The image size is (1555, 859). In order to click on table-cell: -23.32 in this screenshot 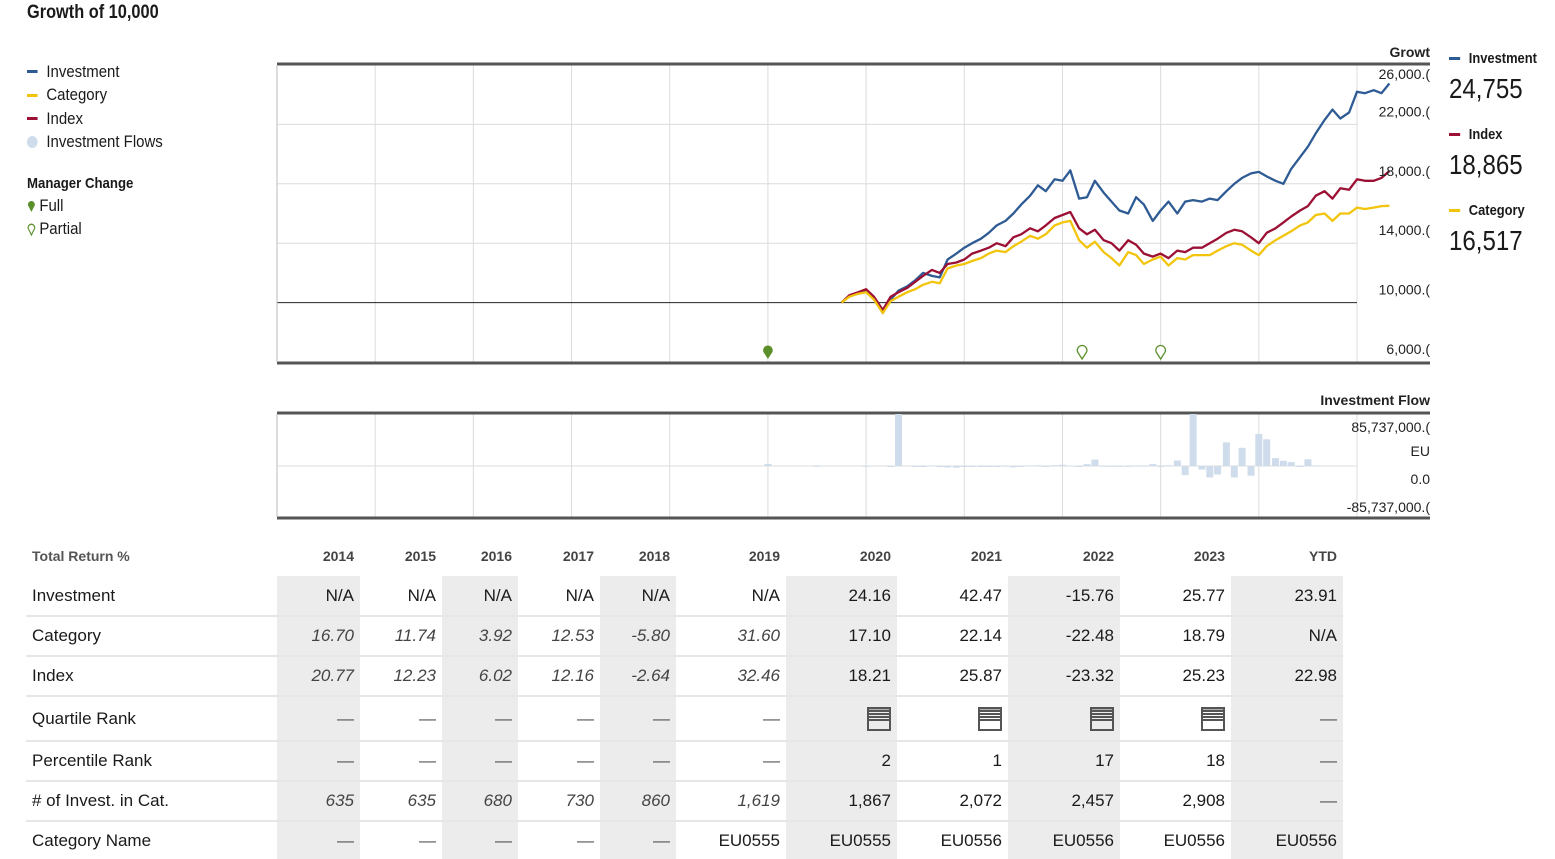, I will do `click(1064, 676)`.